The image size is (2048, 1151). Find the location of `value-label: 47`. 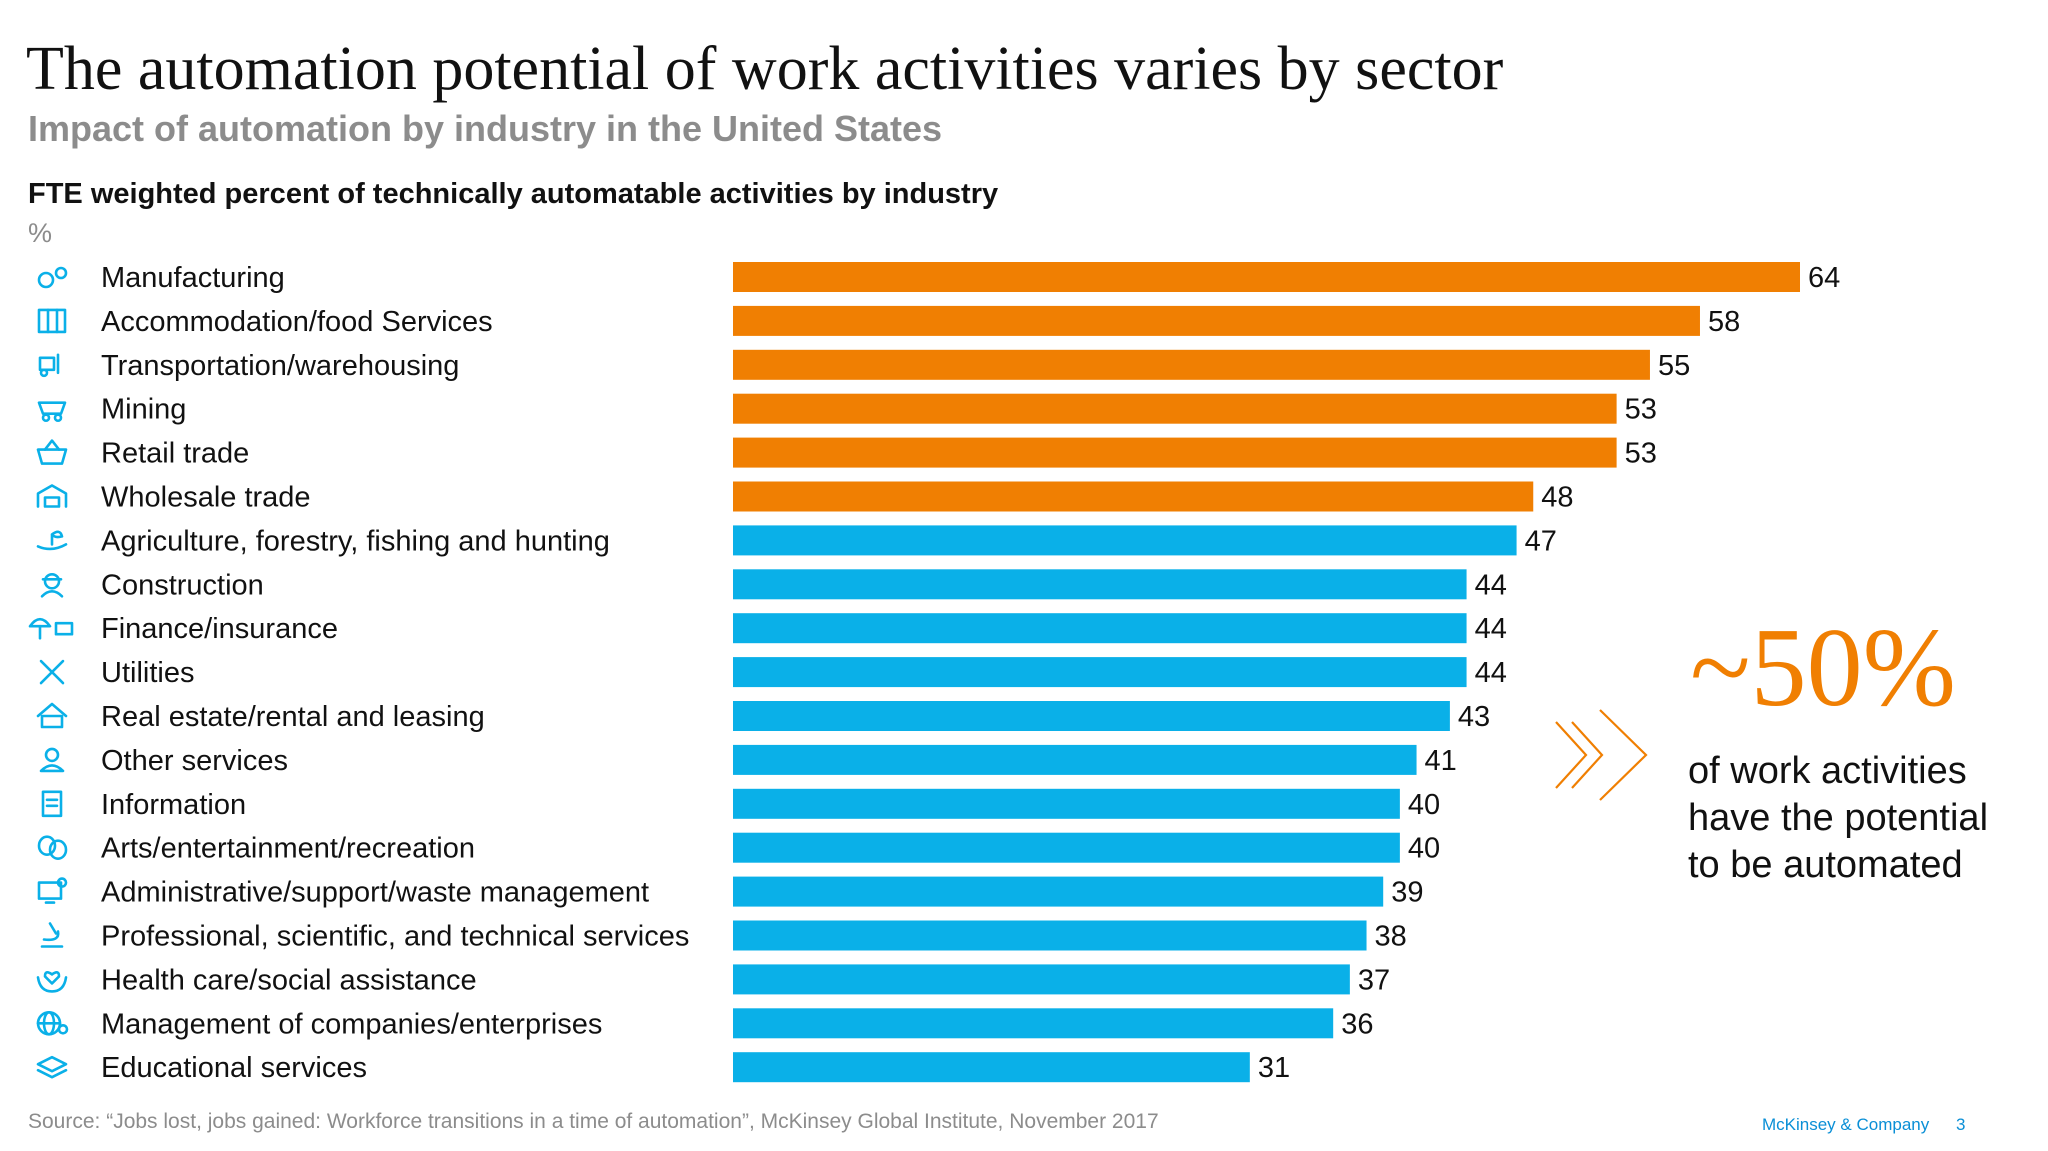

value-label: 47 is located at coordinates (1541, 541).